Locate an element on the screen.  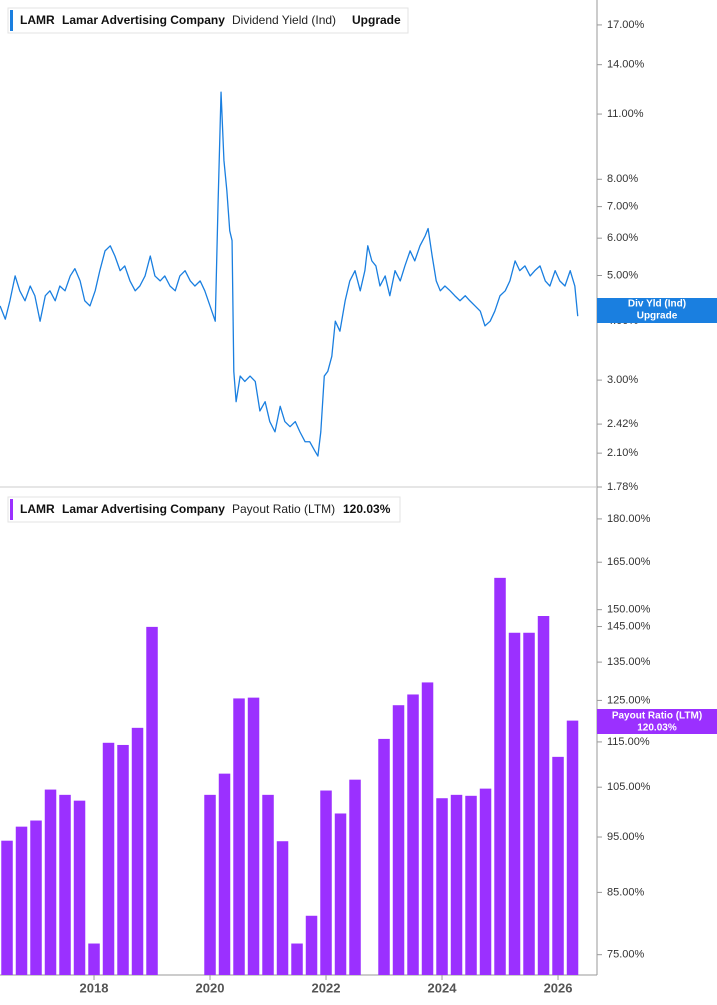
y-tick-label: 11.00% is located at coordinates (625, 114).